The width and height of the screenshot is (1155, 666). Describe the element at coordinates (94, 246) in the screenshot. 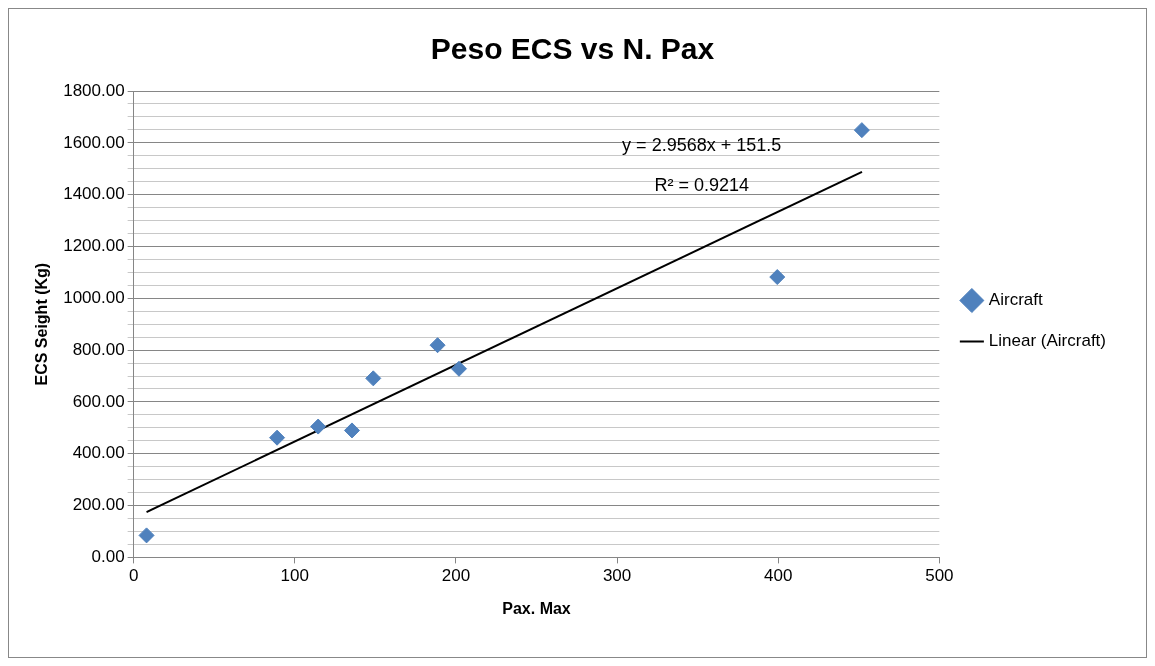

I see `y-tick-label: 1200.00` at that location.